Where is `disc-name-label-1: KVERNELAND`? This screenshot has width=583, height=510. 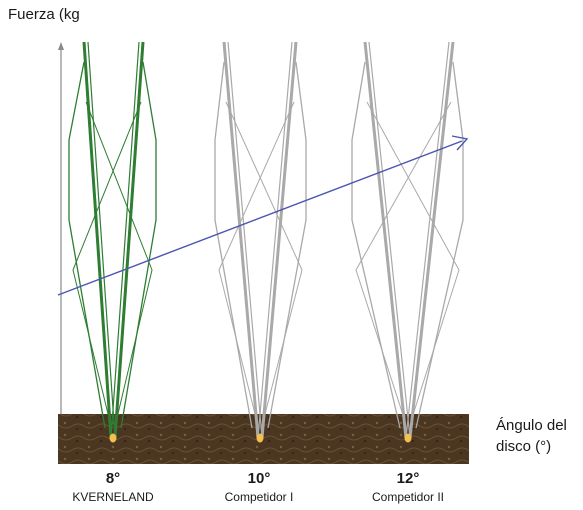
disc-name-label-1: KVERNELAND is located at coordinates (113, 497).